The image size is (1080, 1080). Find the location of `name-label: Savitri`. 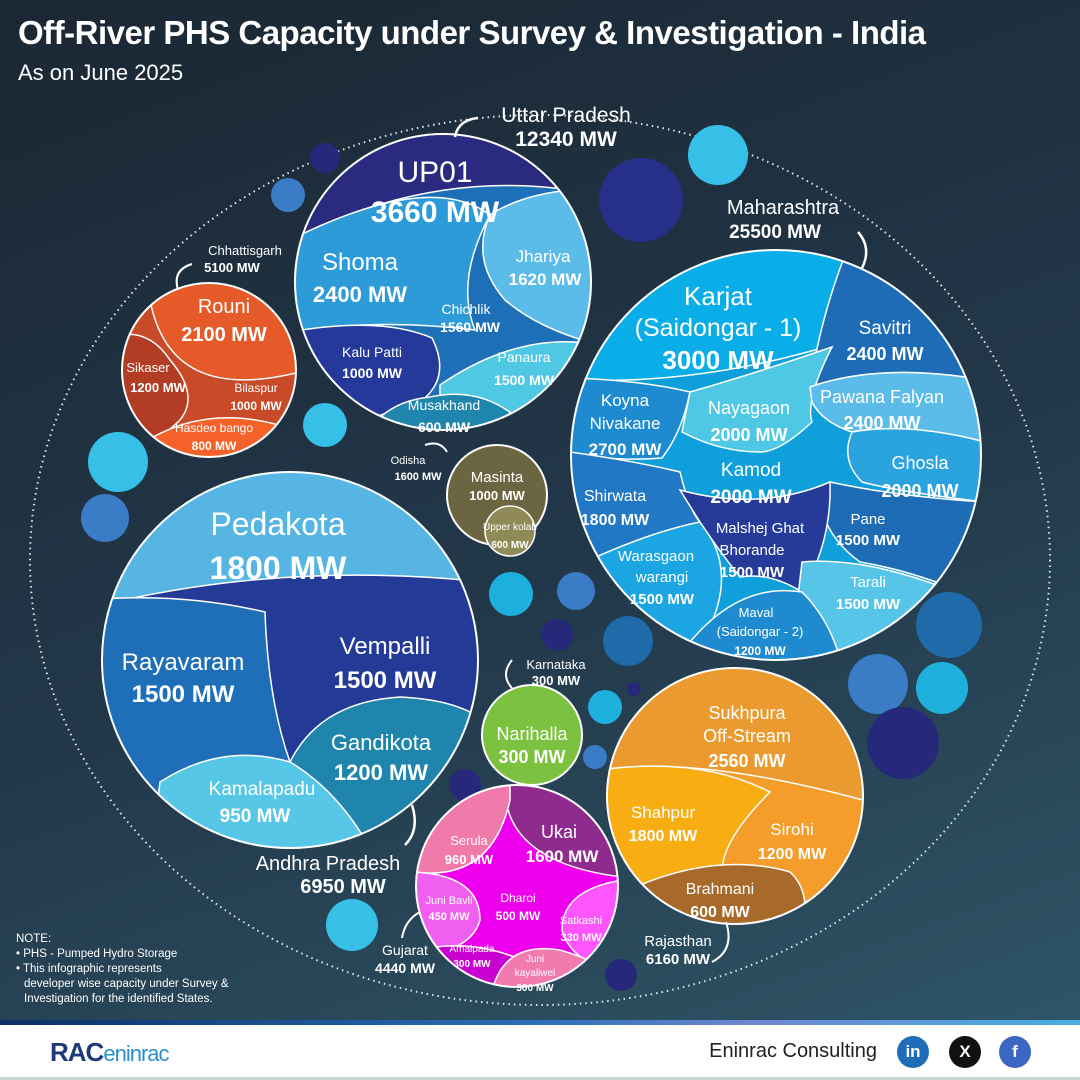

name-label: Savitri is located at coordinates (885, 328).